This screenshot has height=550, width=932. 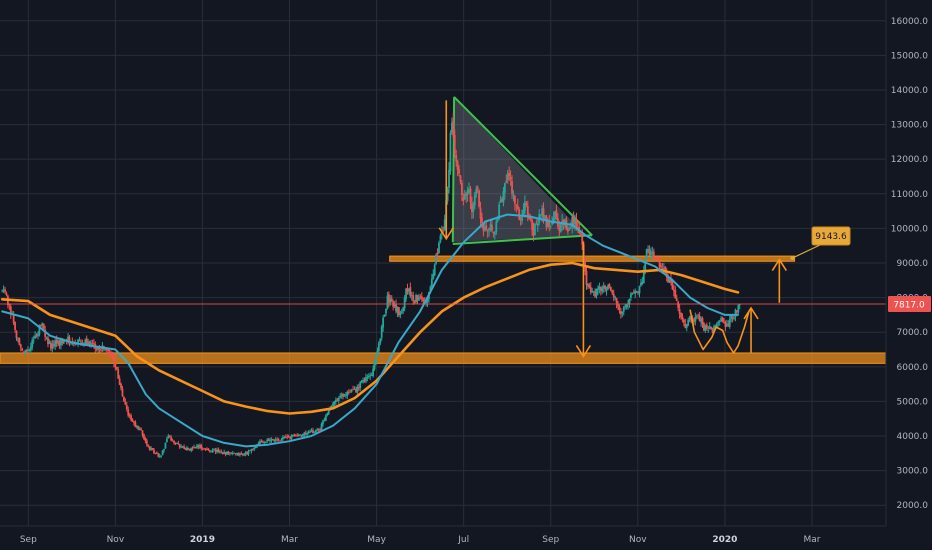 I want to click on price-tick-label: 12000.0, so click(x=909, y=160).